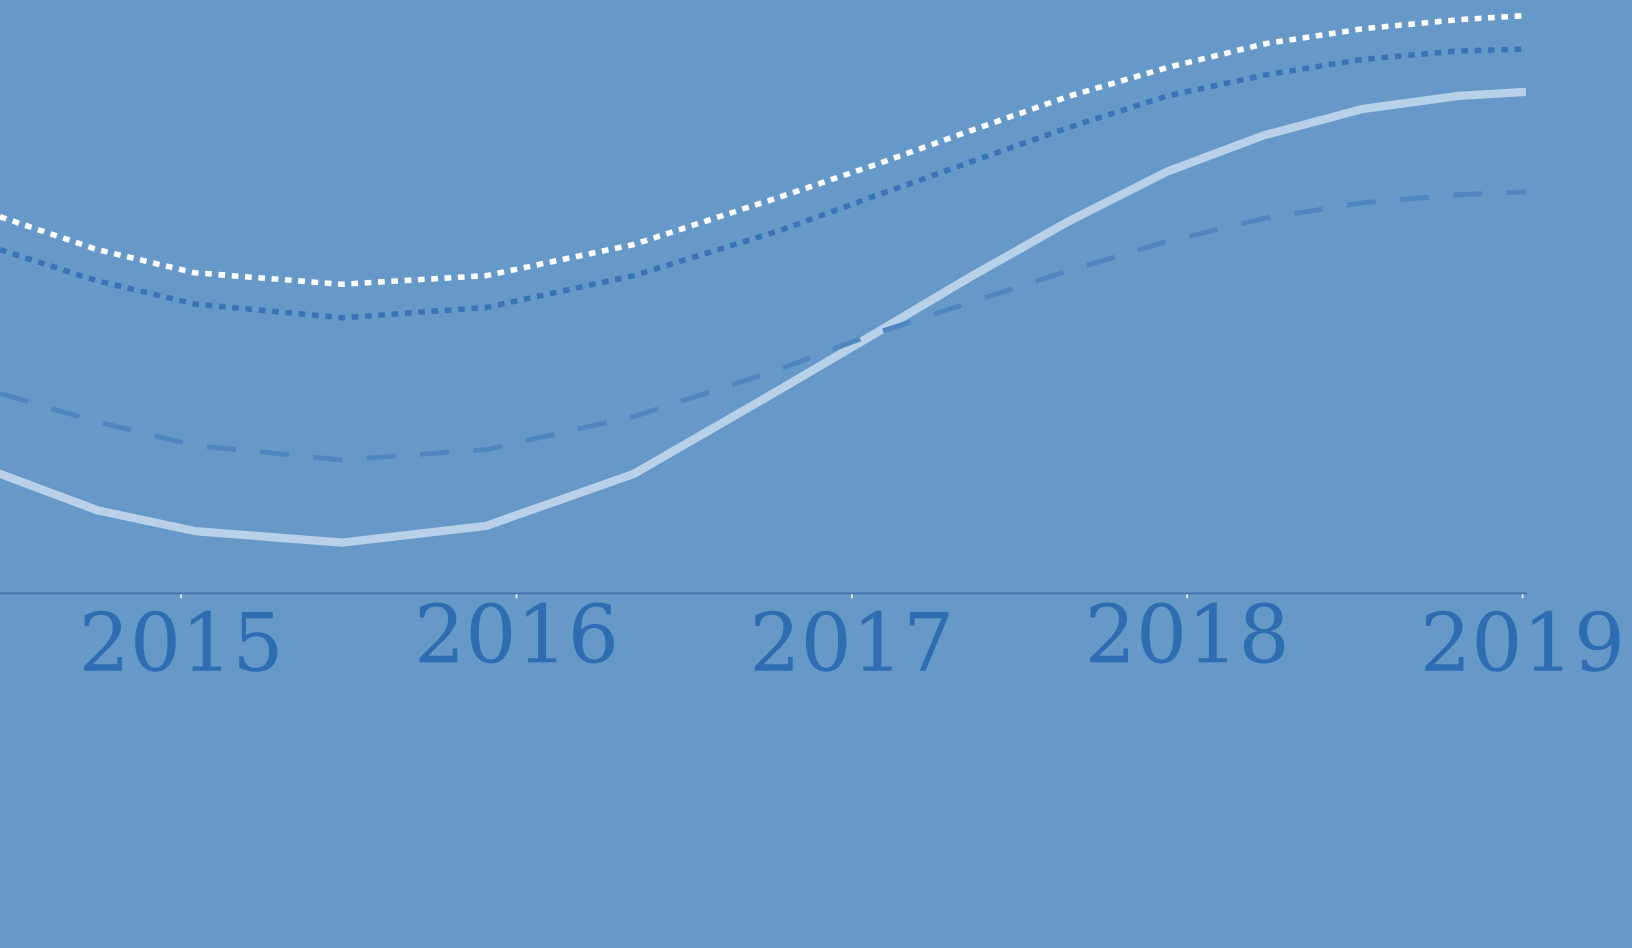 The height and width of the screenshot is (948, 1632). Describe the element at coordinates (516, 633) in the screenshot. I see `x-tick-label: 2016` at that location.